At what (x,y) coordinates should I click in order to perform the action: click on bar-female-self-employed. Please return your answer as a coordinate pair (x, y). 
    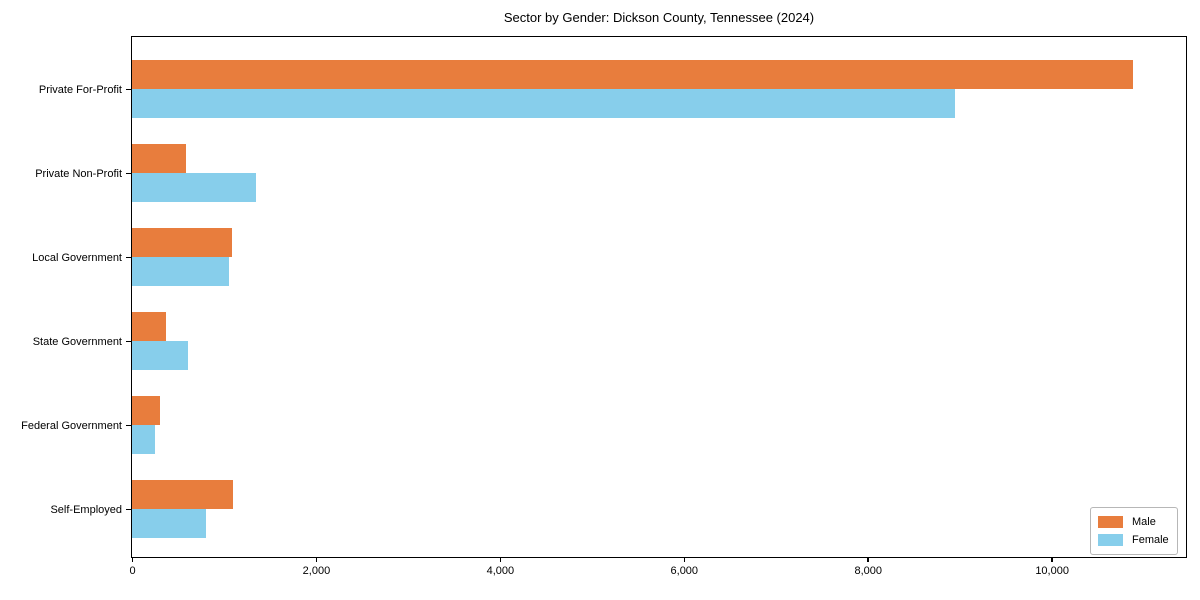
    Looking at the image, I should click on (169, 523).